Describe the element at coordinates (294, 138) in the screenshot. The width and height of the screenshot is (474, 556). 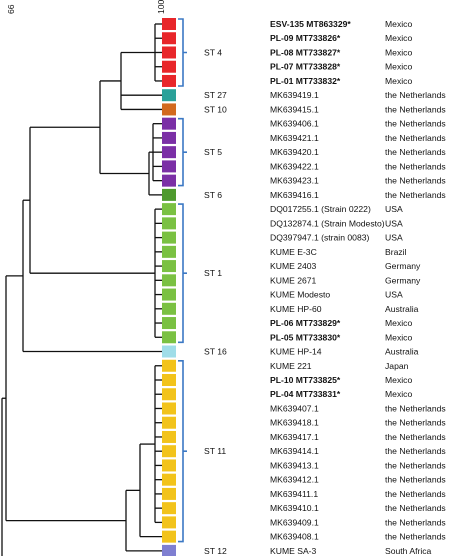
I see `leaf-name-label: MK639421.1` at that location.